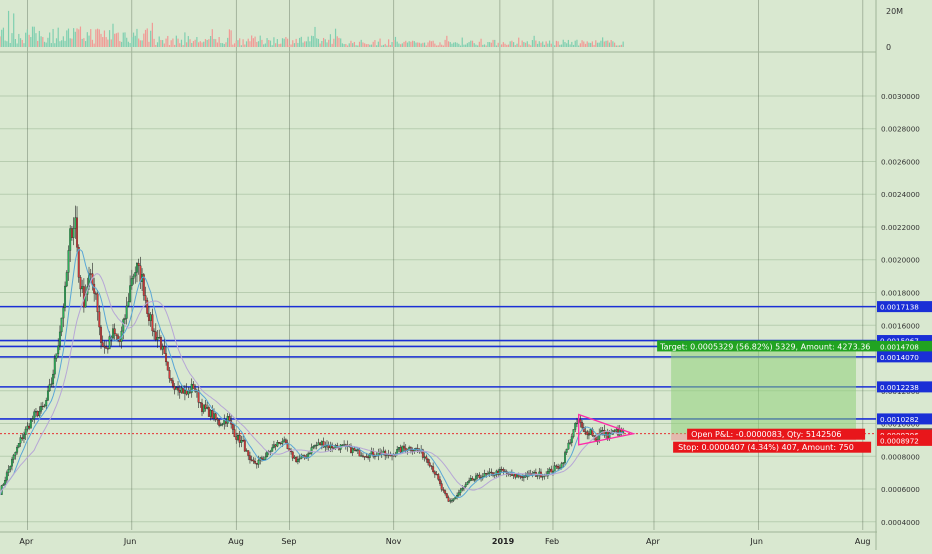  I want to click on stop-label-bg, so click(772, 447).